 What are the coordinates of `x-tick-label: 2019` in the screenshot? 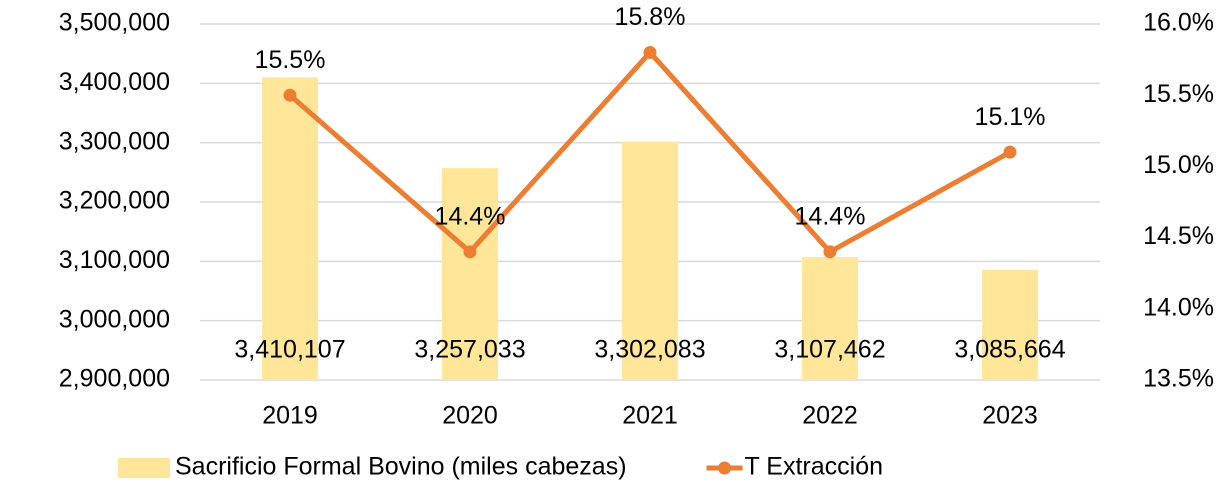 It's located at (290, 416).